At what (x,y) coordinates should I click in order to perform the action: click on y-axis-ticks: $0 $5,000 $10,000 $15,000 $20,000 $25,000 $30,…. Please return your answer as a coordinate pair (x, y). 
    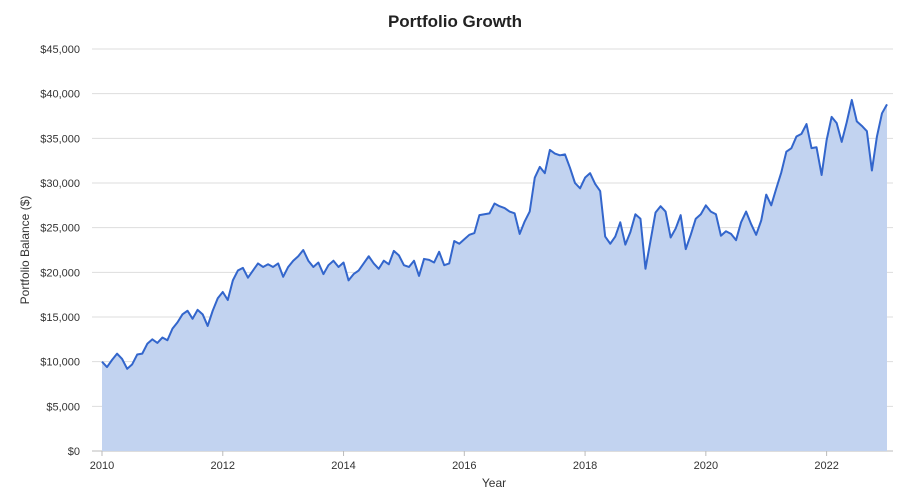
    Looking at the image, I should click on (60, 251).